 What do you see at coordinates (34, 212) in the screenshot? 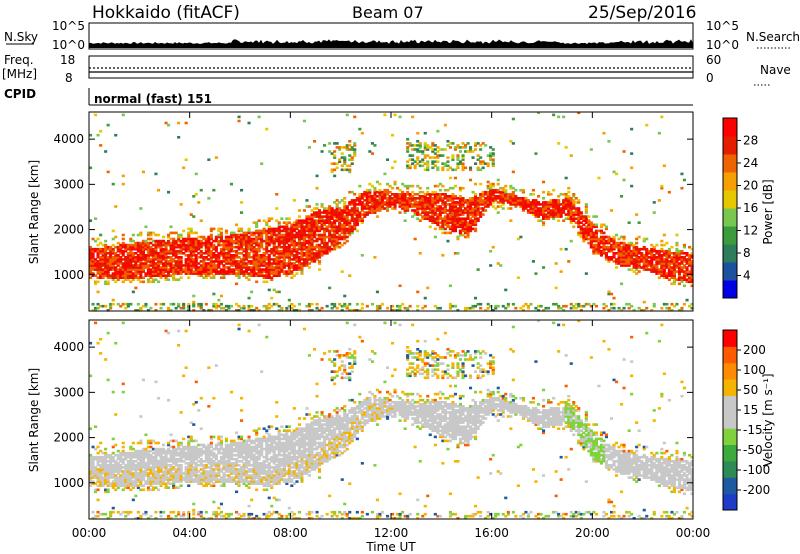
I see `power-ylabel: Slant Range [km]` at bounding box center [34, 212].